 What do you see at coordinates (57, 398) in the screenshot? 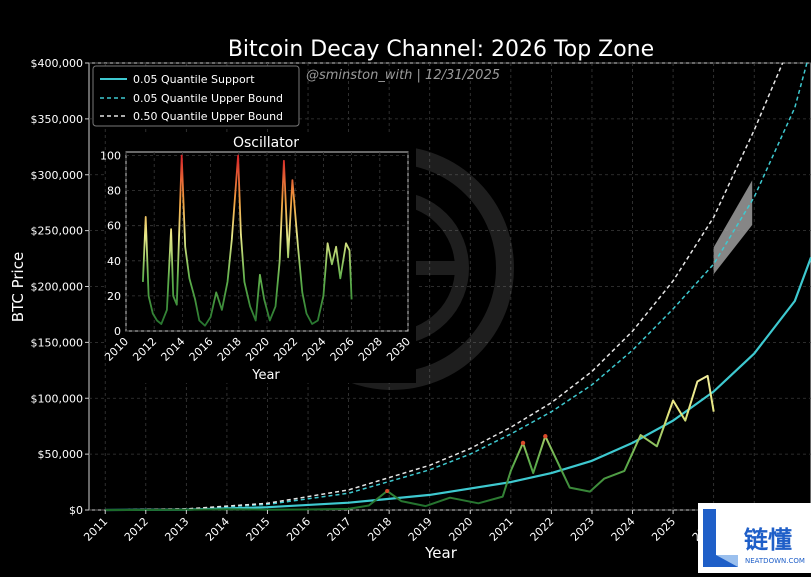
I see `y-tick-label: $100,000` at bounding box center [57, 398].